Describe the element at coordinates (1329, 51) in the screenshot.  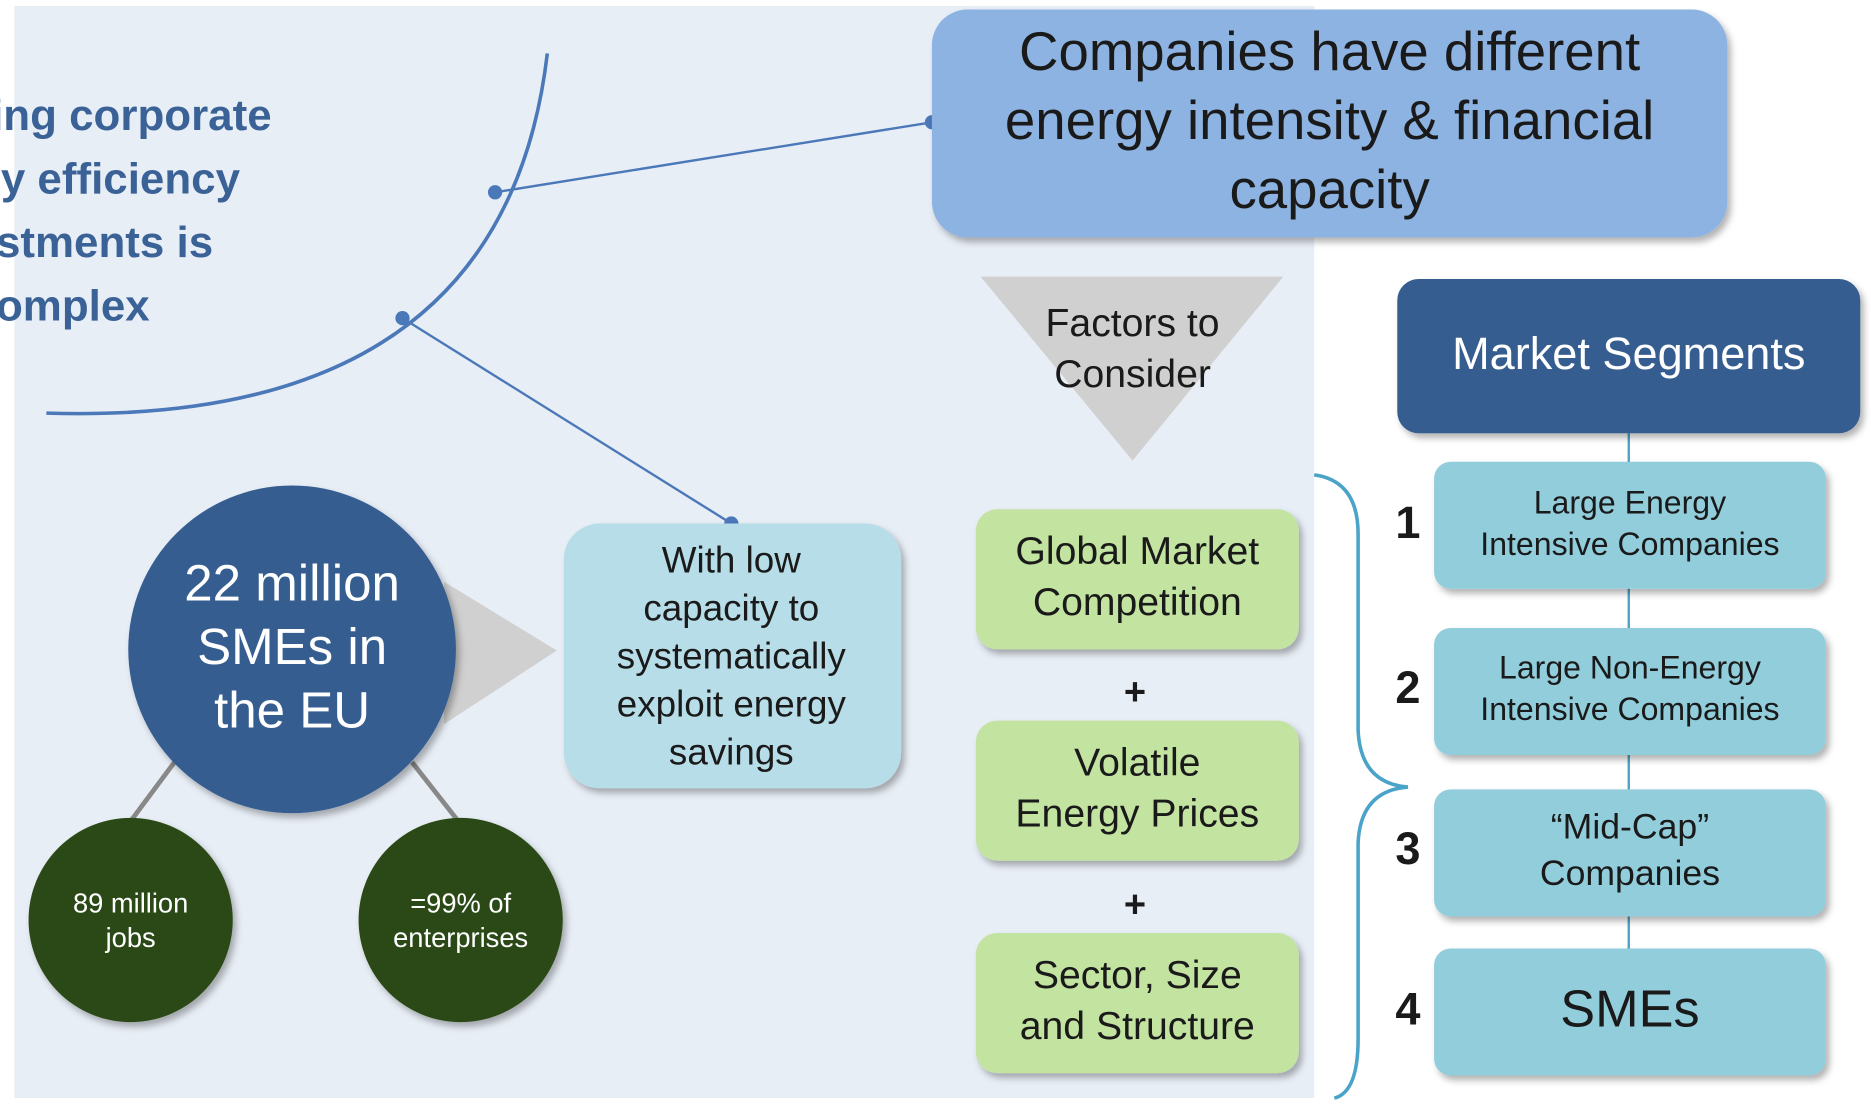
I see `header-line: Companies have different` at that location.